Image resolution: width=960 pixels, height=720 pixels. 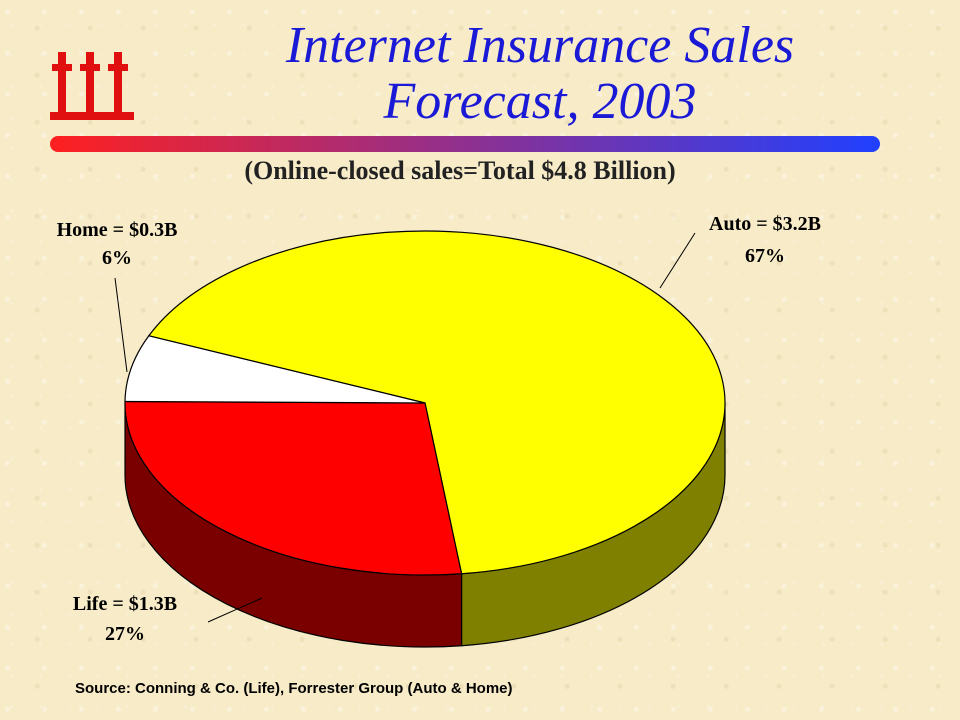 I want to click on iii-logo-icon, so click(x=92, y=86).